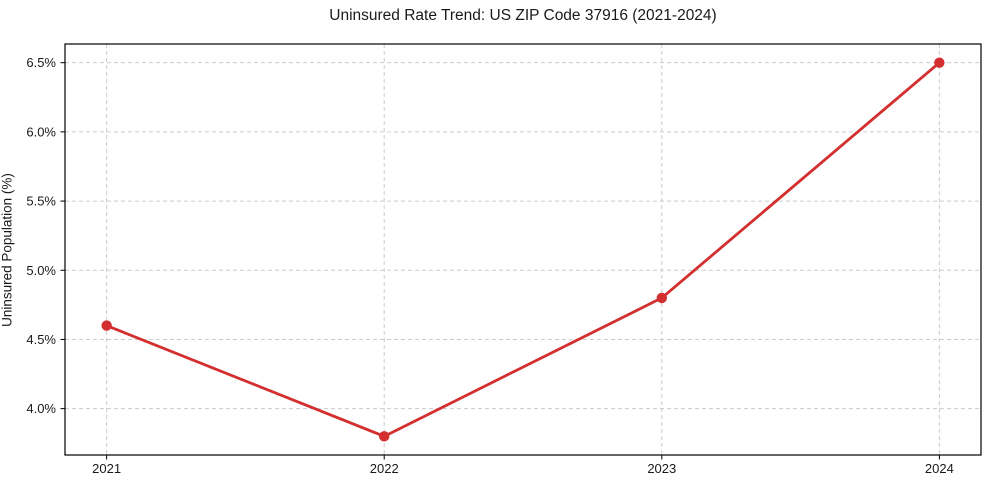 The width and height of the screenshot is (989, 490). I want to click on data-point-2024, so click(939, 62).